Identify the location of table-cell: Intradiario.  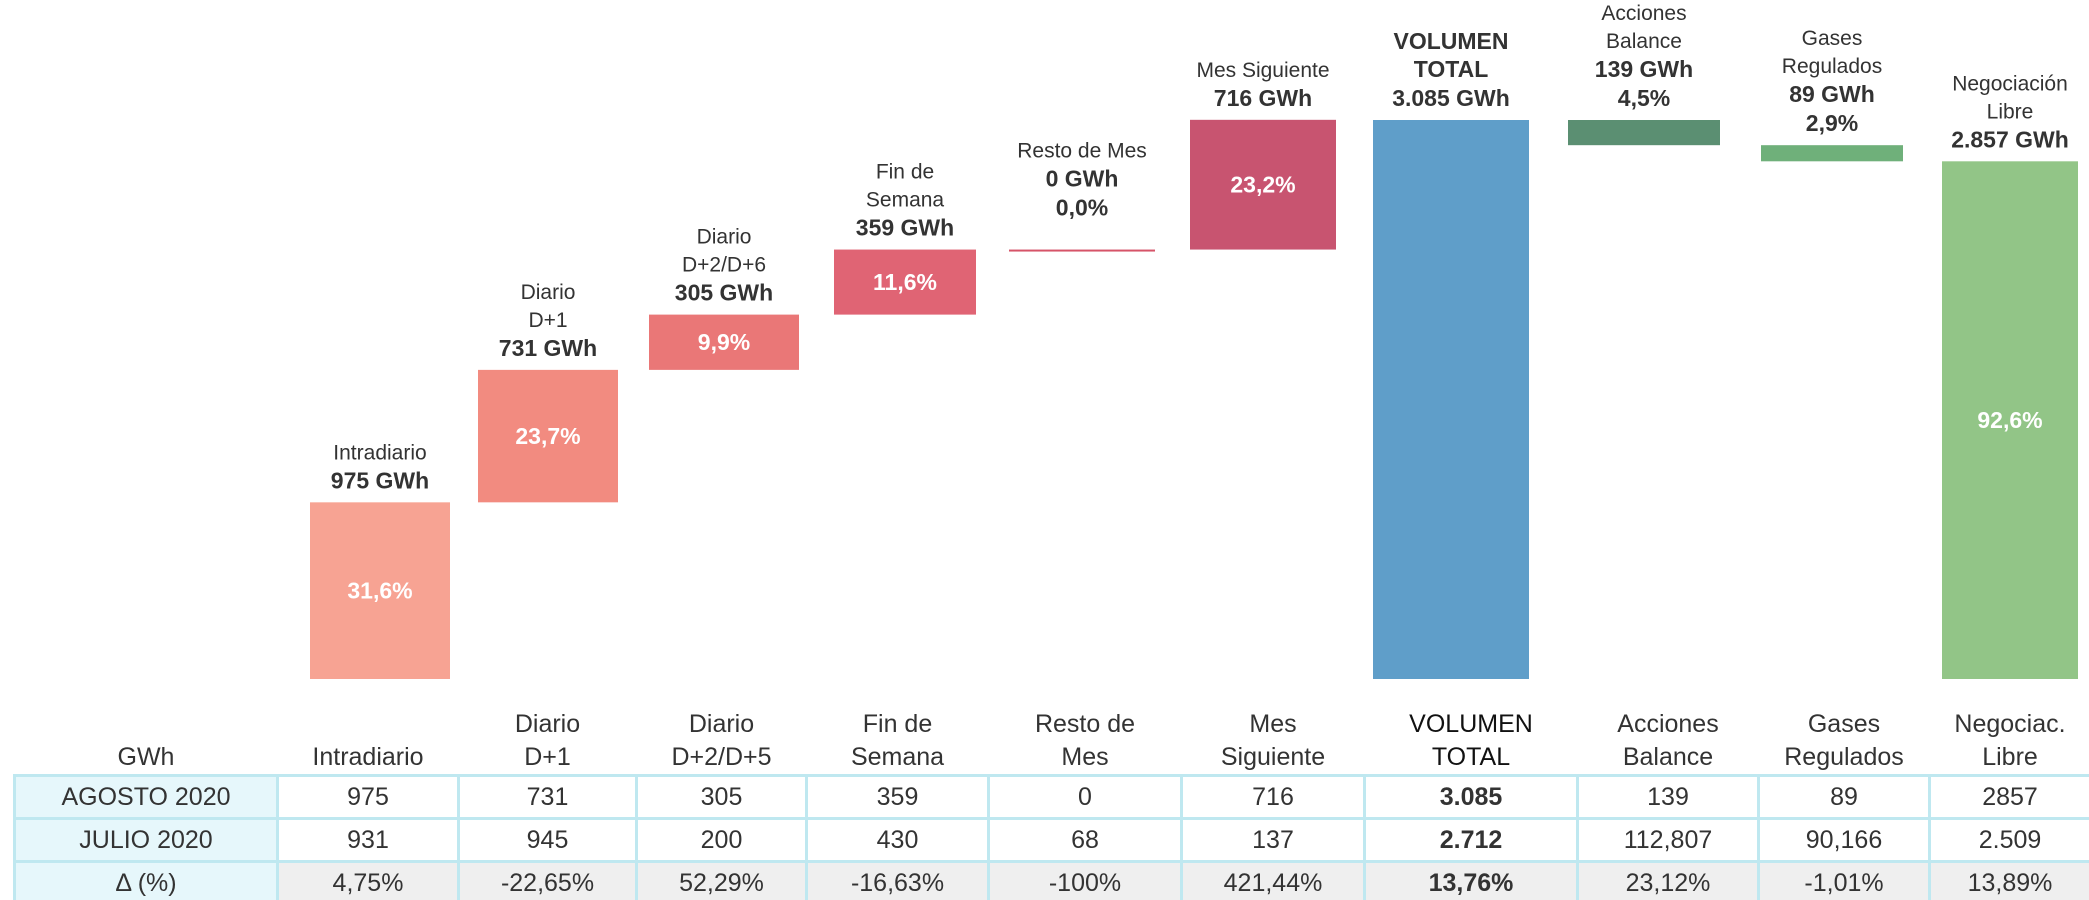
(368, 741).